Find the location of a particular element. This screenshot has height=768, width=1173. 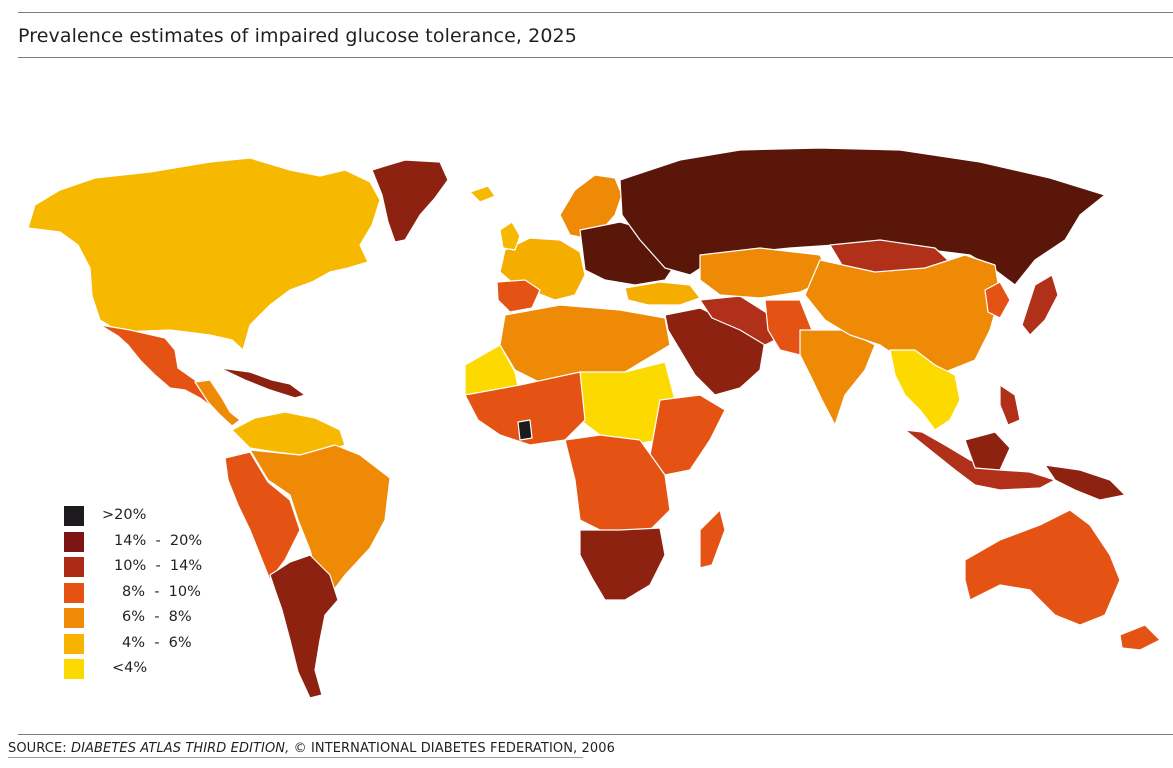

region-iran is located at coordinates (737, 320).